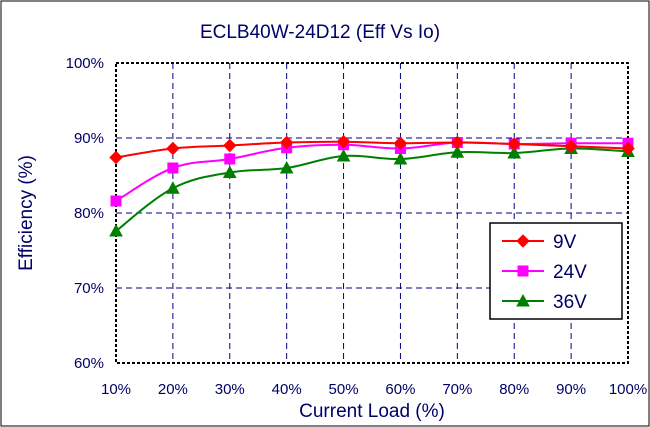  What do you see at coordinates (173, 389) in the screenshot?
I see `x-tick-label: 20%` at bounding box center [173, 389].